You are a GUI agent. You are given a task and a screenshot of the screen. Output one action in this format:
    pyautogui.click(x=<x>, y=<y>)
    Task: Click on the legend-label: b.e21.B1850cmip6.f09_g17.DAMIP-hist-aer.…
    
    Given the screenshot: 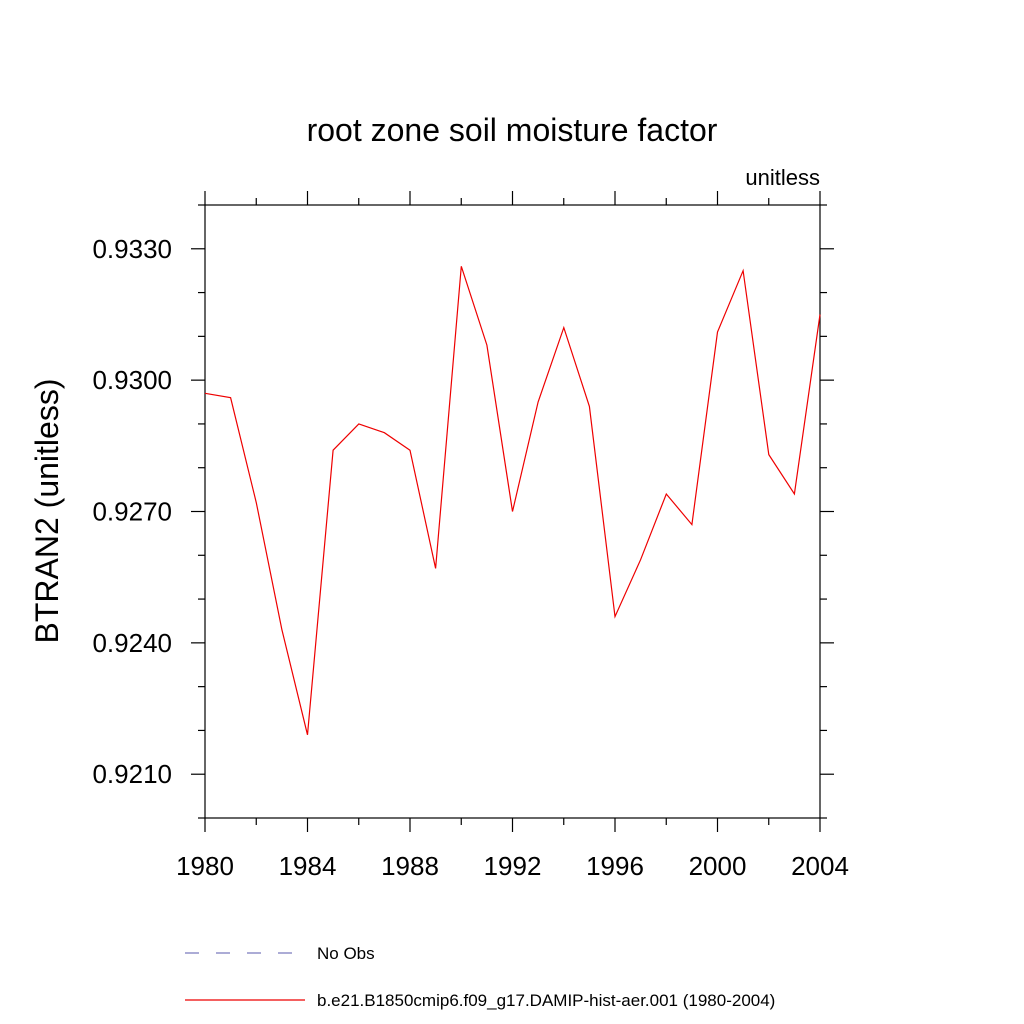 What is the action you would take?
    pyautogui.click(x=546, y=1000)
    